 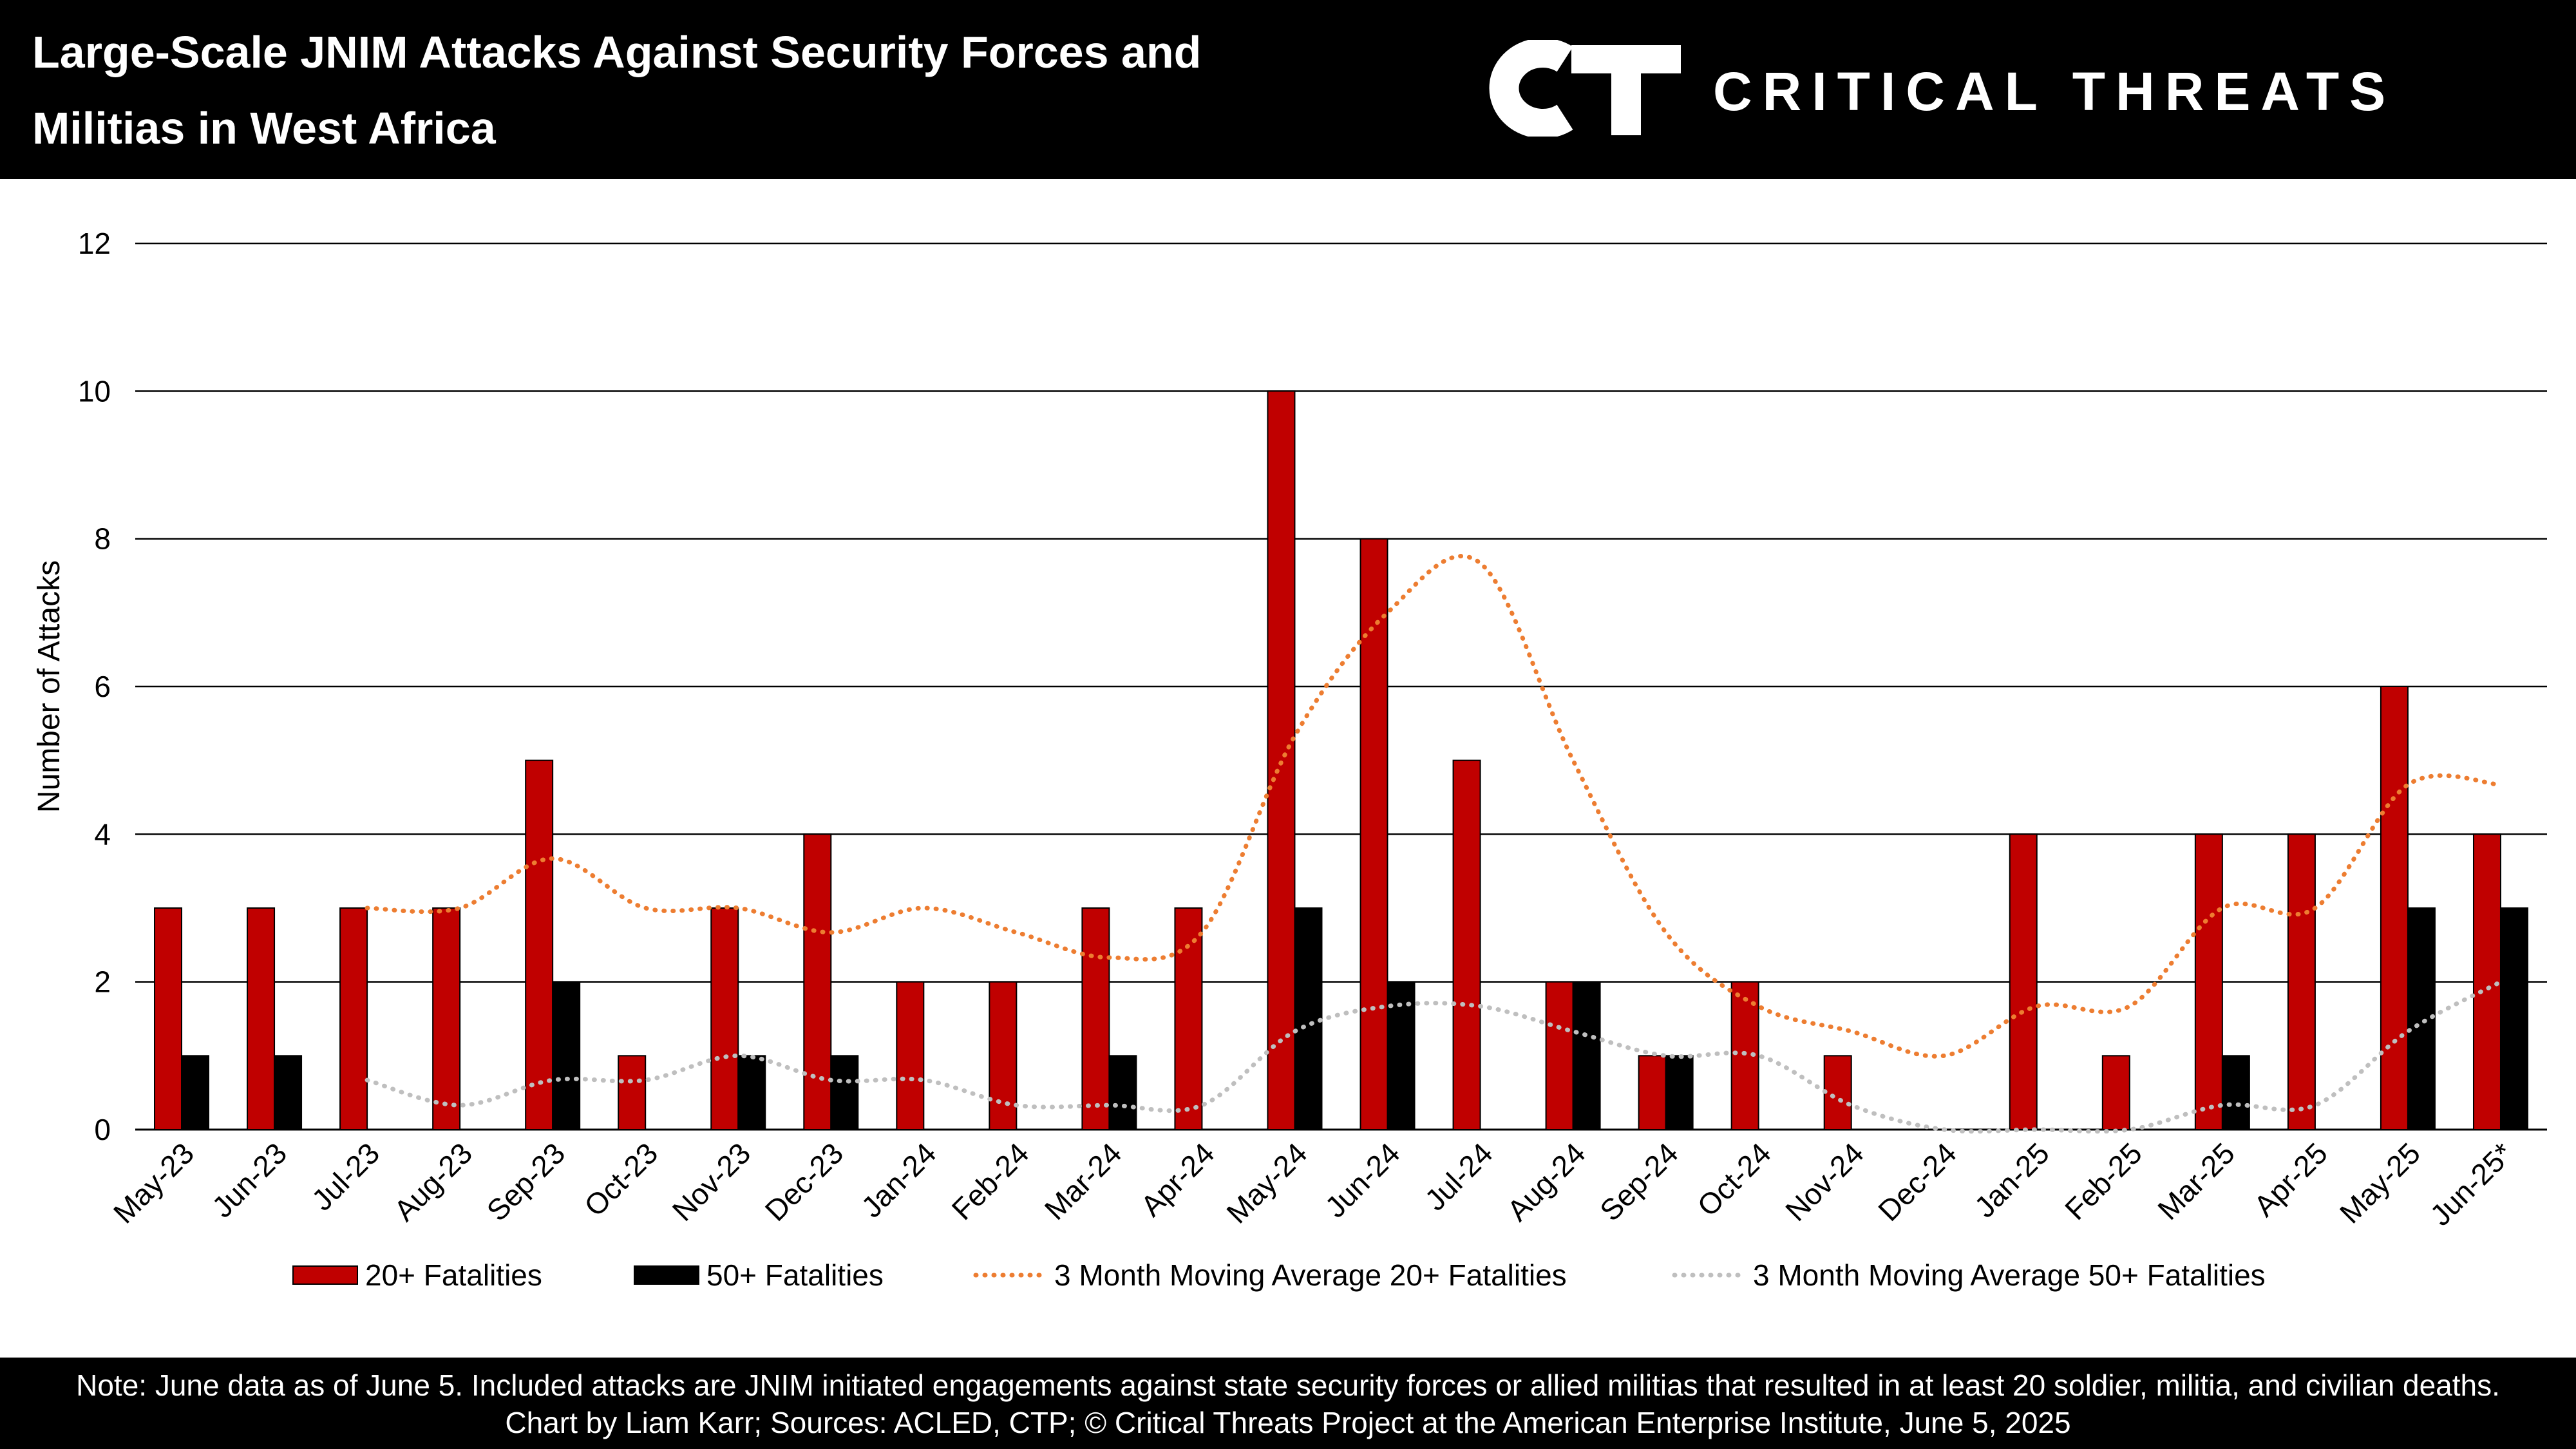 I want to click on x-tick-label: Jan-24, so click(x=899, y=1180).